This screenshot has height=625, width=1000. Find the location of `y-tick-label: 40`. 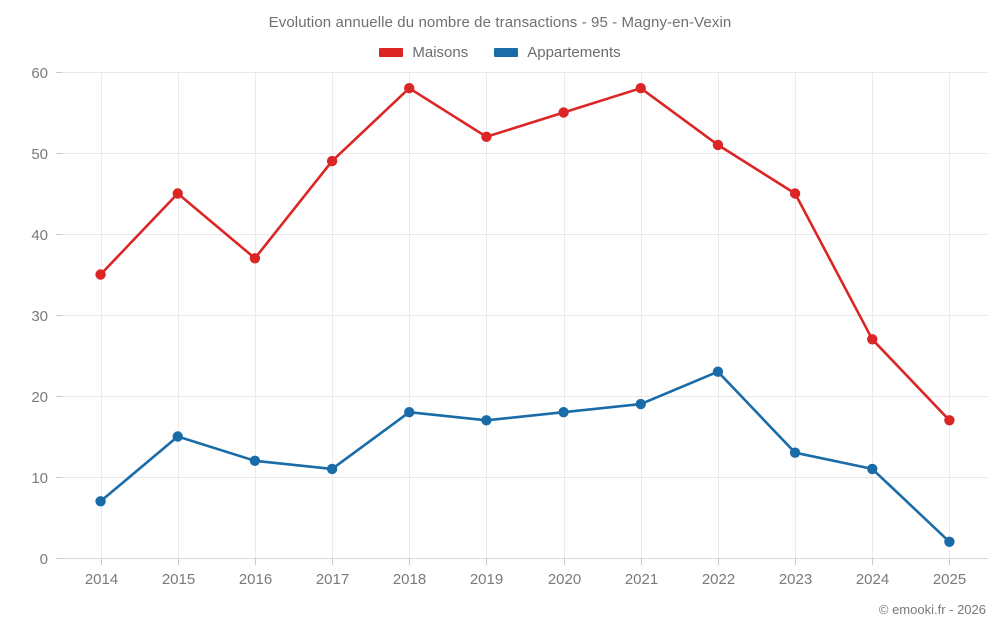

y-tick-label: 40 is located at coordinates (39, 235).